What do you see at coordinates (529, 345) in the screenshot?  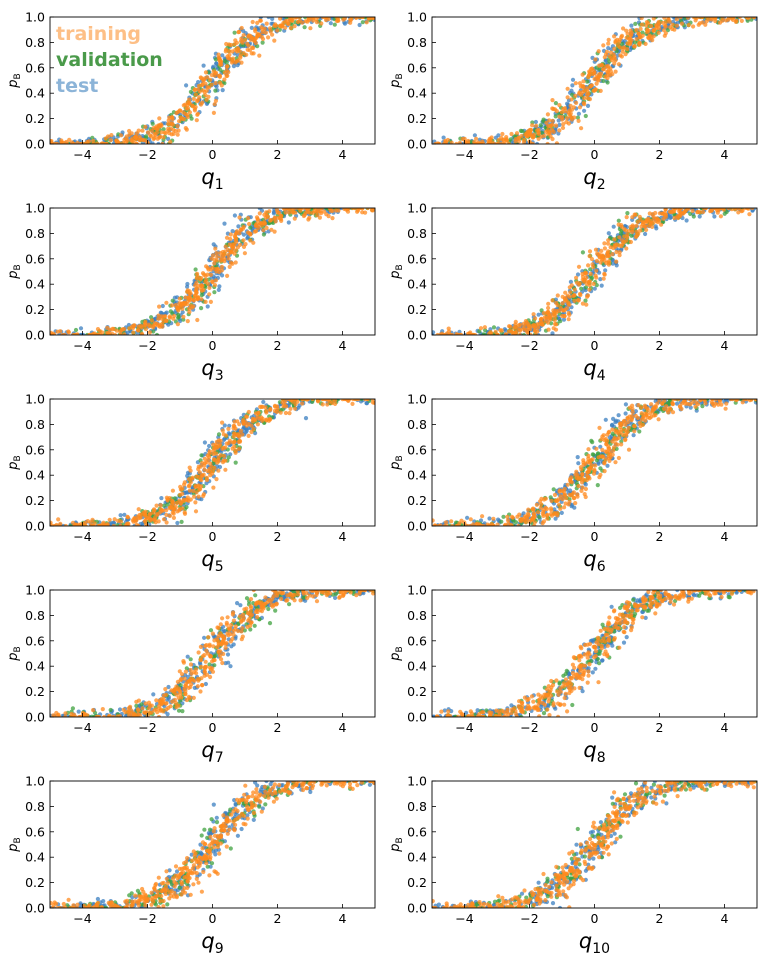 I see `x-tick-label: −2` at bounding box center [529, 345].